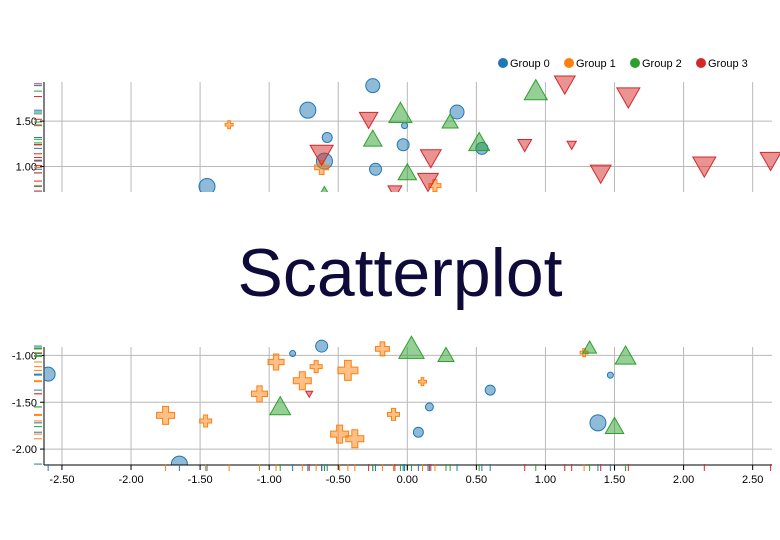 The width and height of the screenshot is (780, 540). Describe the element at coordinates (407, 480) in the screenshot. I see `x-tick-label: 0.00` at that location.